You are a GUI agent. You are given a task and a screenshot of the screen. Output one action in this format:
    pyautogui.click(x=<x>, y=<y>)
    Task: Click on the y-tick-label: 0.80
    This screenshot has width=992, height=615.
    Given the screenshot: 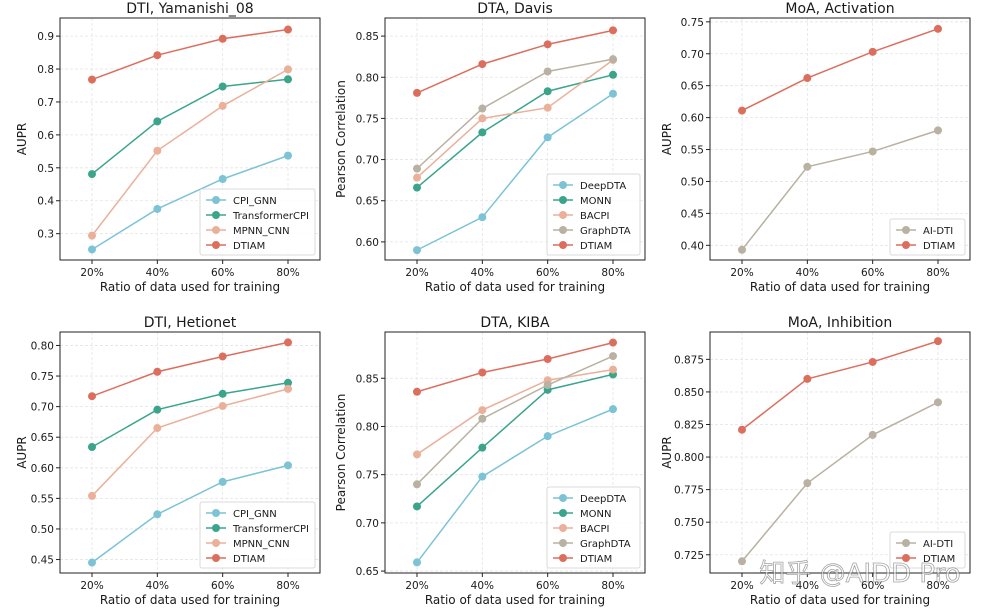 What is the action you would take?
    pyautogui.click(x=367, y=427)
    